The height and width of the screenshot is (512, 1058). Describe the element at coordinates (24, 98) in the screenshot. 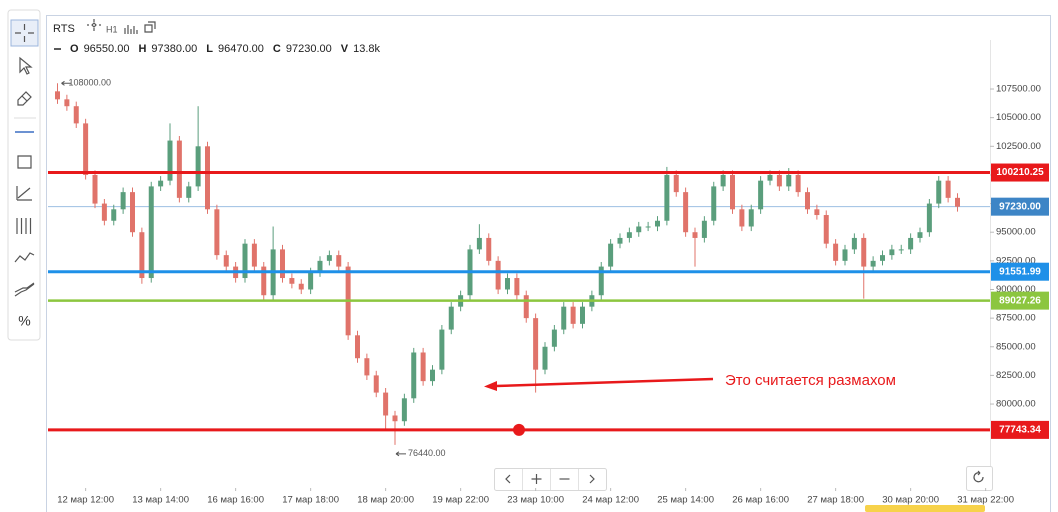

I see `eraser-tool` at that location.